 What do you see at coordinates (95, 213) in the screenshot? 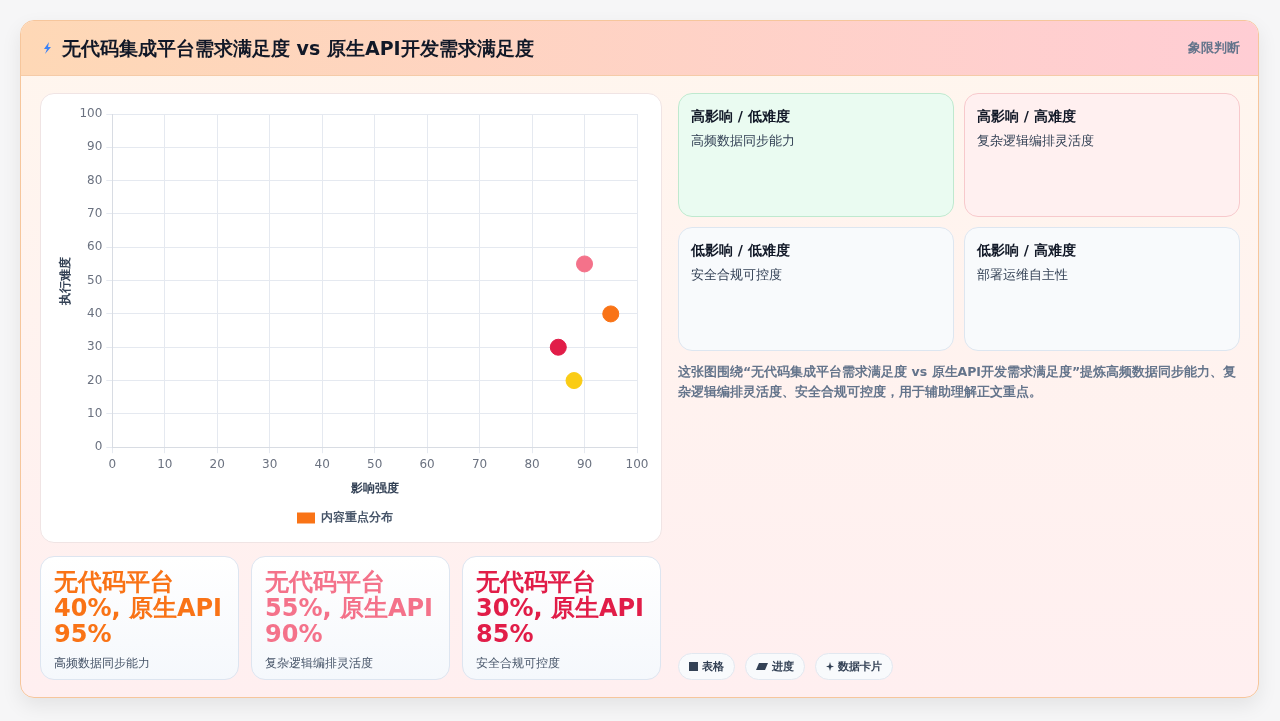
I see `y-tick-label: 70` at bounding box center [95, 213].